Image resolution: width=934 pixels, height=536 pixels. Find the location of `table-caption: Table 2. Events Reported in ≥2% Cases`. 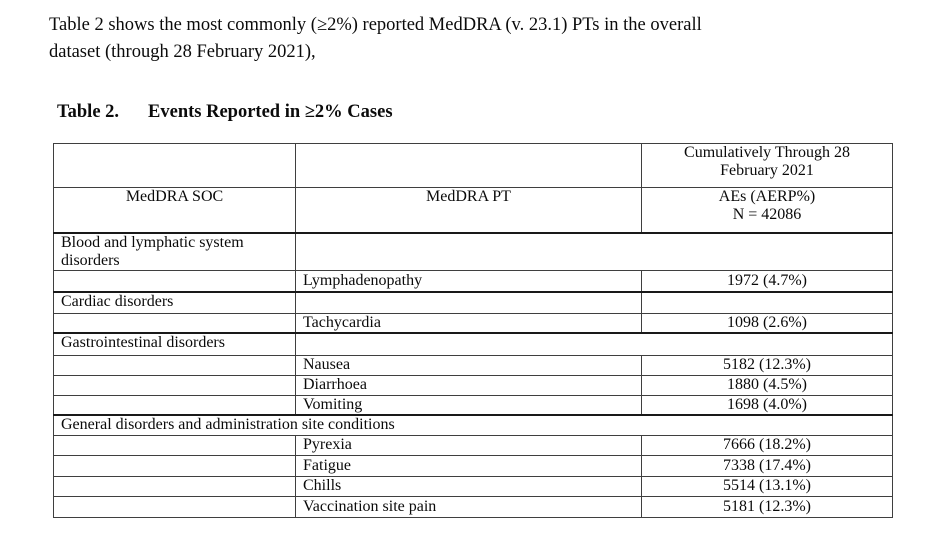

table-caption: Table 2. Events Reported in ≥2% Cases is located at coordinates (225, 112).